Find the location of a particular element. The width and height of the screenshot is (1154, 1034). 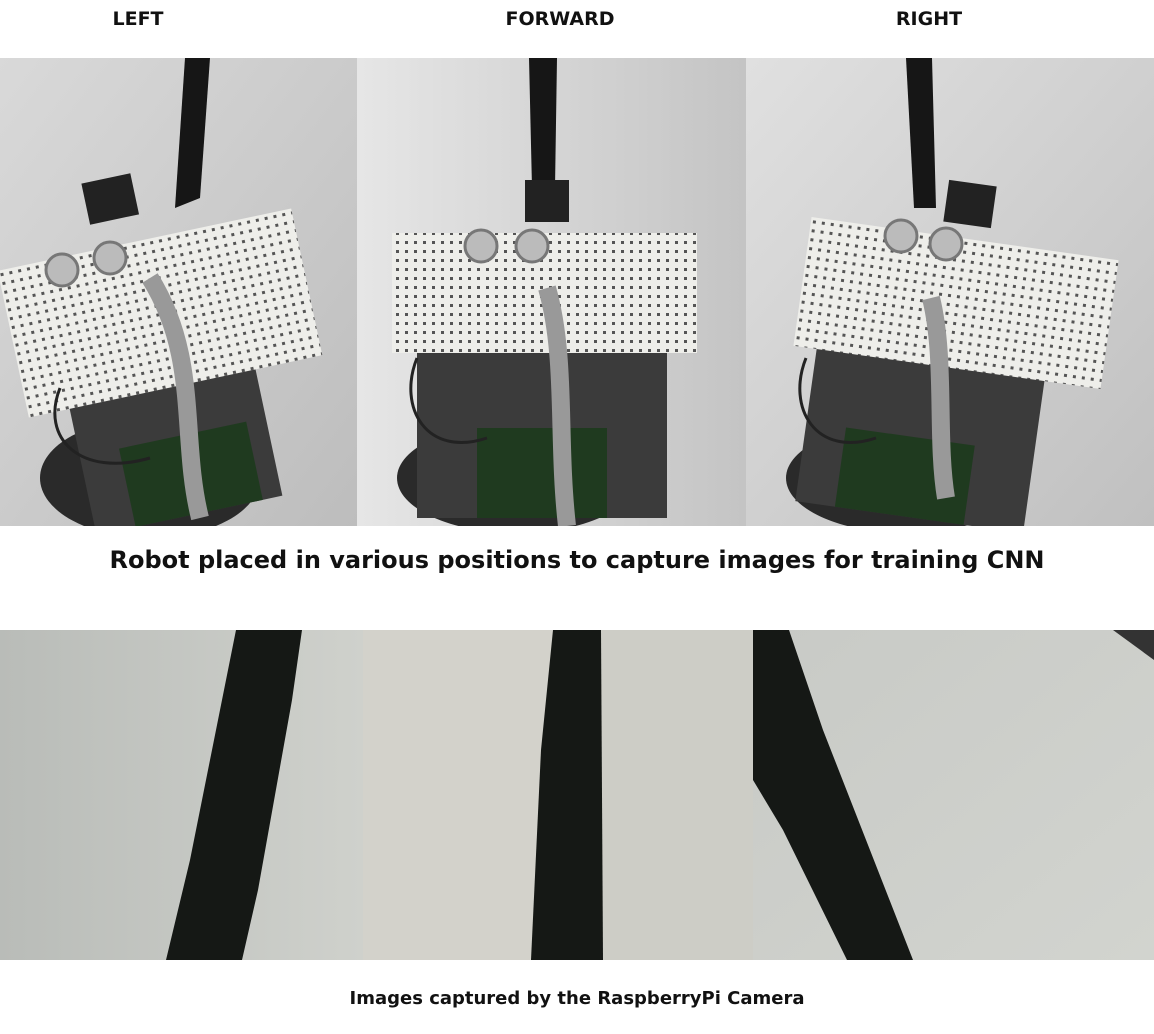

robot-photo-left is located at coordinates (178, 292).